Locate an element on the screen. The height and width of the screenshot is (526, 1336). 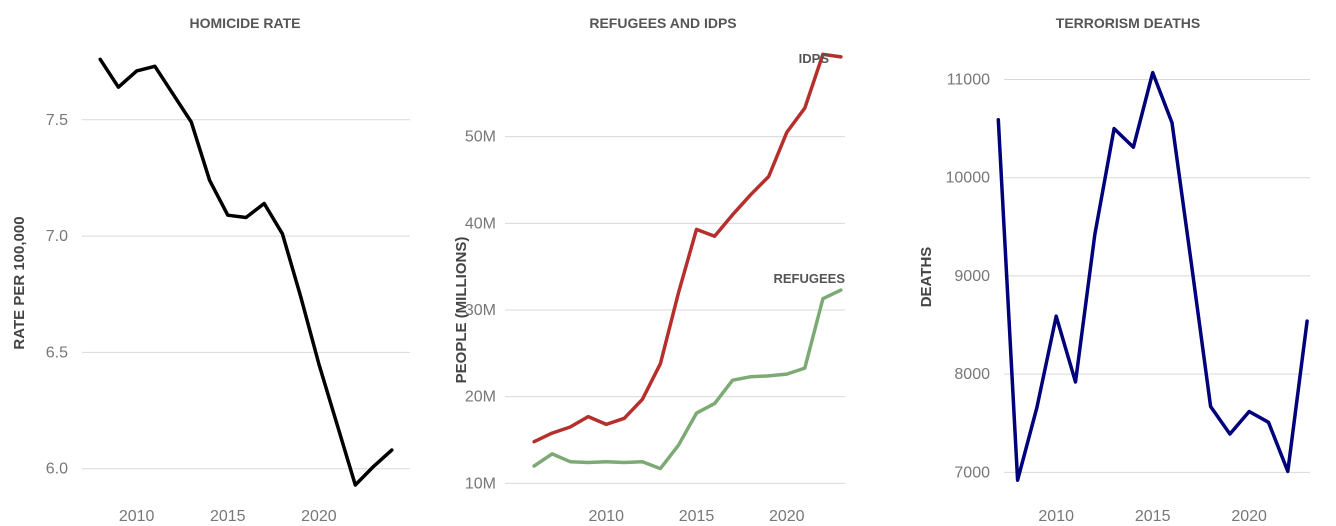
y-tick-label: 10000 is located at coordinates (968, 178).